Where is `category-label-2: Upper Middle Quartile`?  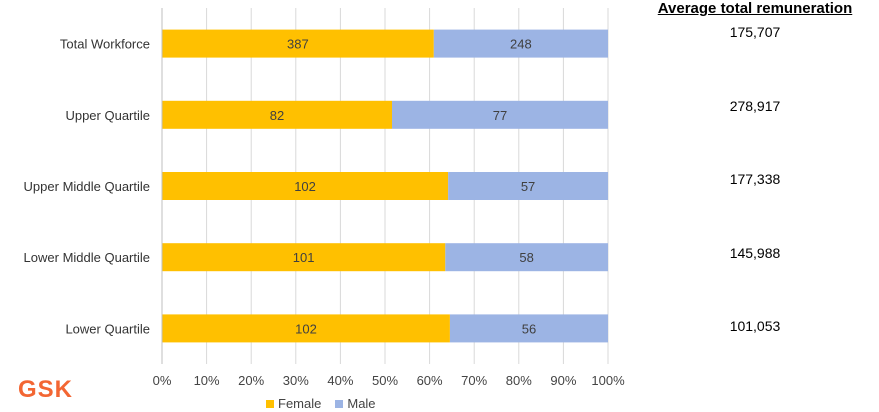
category-label-2: Upper Middle Quartile is located at coordinates (87, 186).